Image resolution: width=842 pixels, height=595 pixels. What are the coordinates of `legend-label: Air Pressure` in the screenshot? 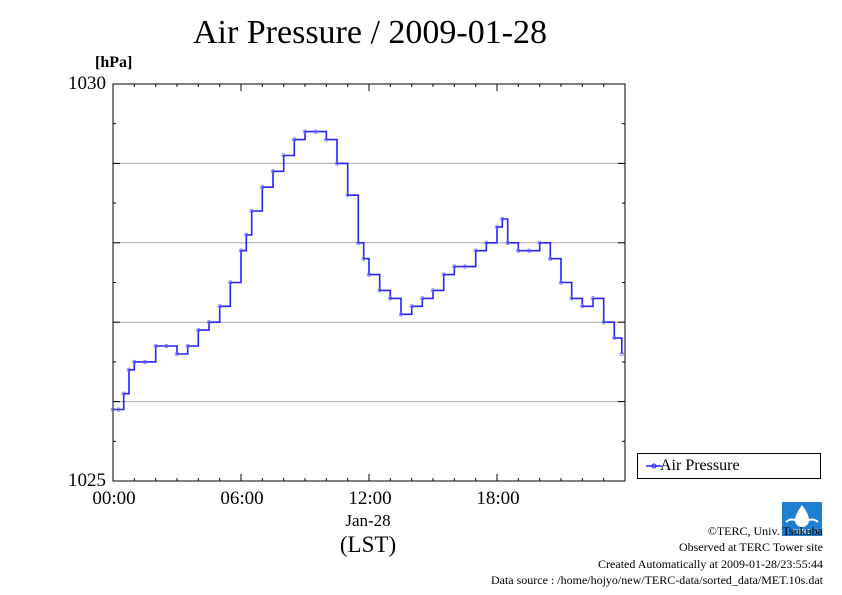 It's located at (700, 465).